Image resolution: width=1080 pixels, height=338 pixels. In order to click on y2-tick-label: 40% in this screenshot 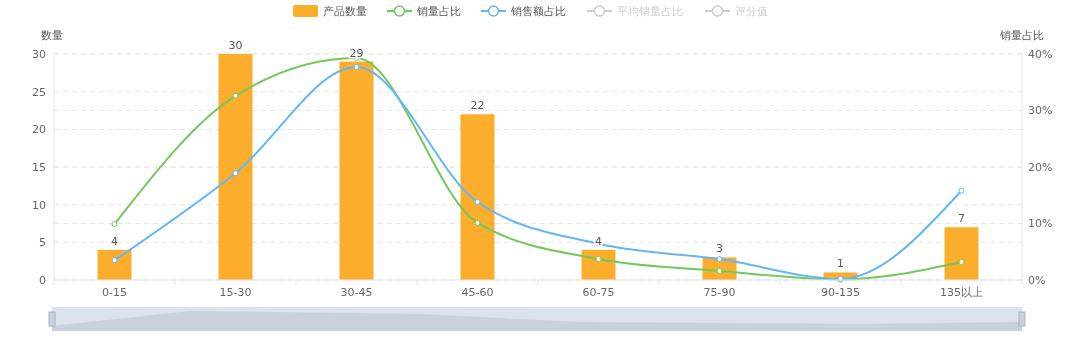, I will do `click(1040, 54)`.